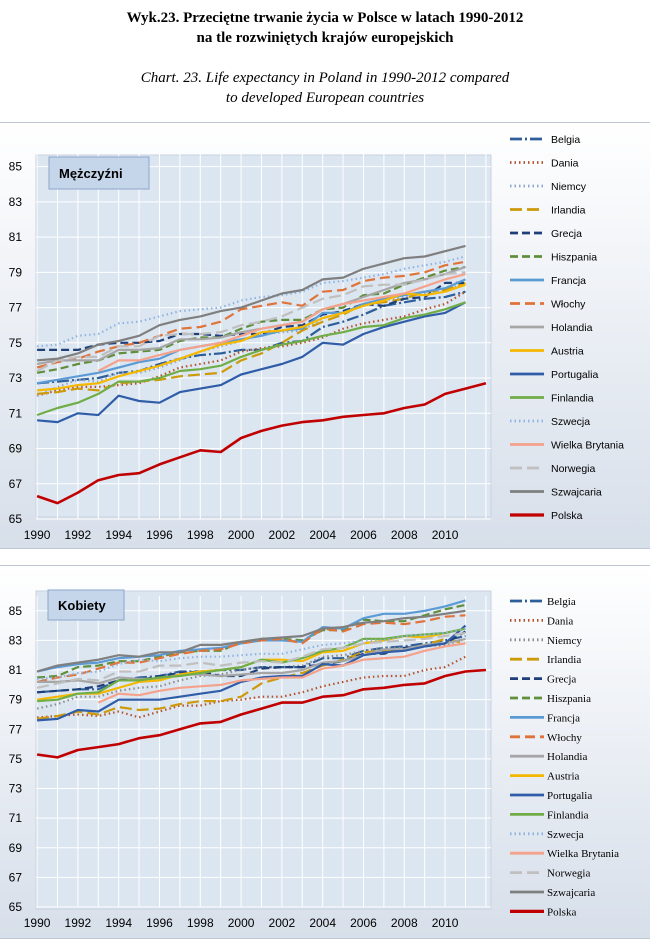 Image resolution: width=650 pixels, height=939 pixels. What do you see at coordinates (16, 167) in the screenshot?
I see `y-tick-label: 85` at bounding box center [16, 167].